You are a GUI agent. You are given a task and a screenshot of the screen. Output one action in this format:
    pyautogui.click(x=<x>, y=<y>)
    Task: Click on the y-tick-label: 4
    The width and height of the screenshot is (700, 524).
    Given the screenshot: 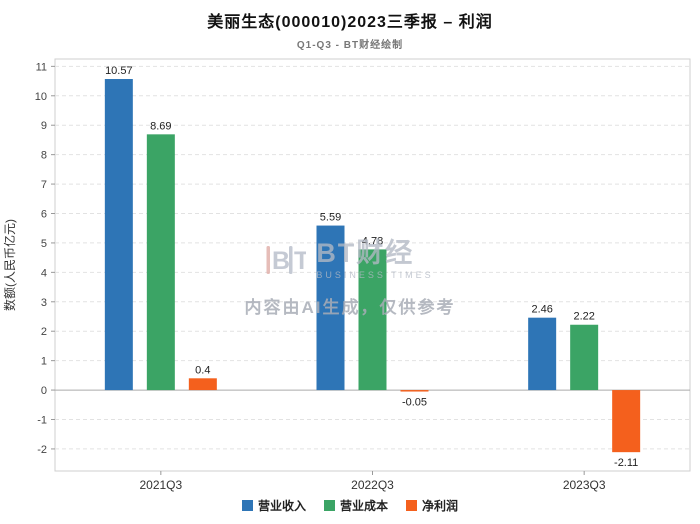 What is the action you would take?
    pyautogui.click(x=44, y=273)
    